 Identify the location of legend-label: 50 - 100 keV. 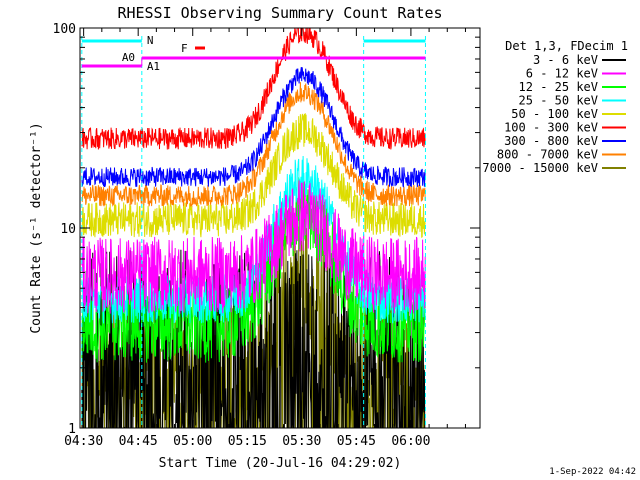
(554, 114).